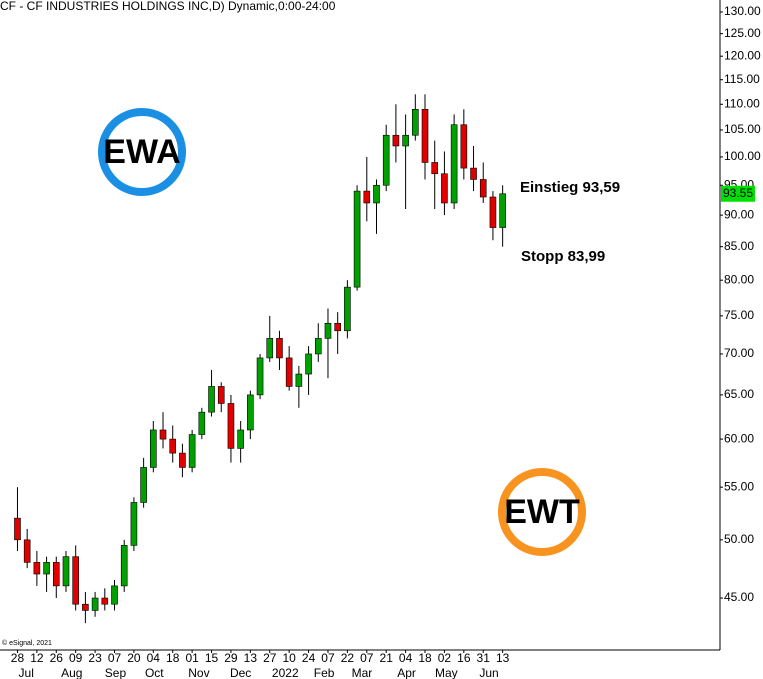 The image size is (763, 679). What do you see at coordinates (18, 658) in the screenshot?
I see `x-tick-label: 28` at bounding box center [18, 658].